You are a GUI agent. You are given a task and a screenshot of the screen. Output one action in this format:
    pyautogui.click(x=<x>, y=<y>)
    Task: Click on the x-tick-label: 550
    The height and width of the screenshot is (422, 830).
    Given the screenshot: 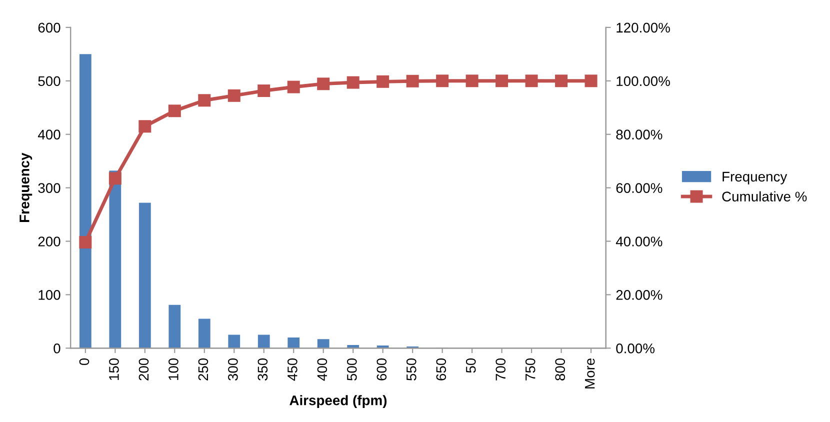 What is the action you would take?
    pyautogui.click(x=411, y=369)
    